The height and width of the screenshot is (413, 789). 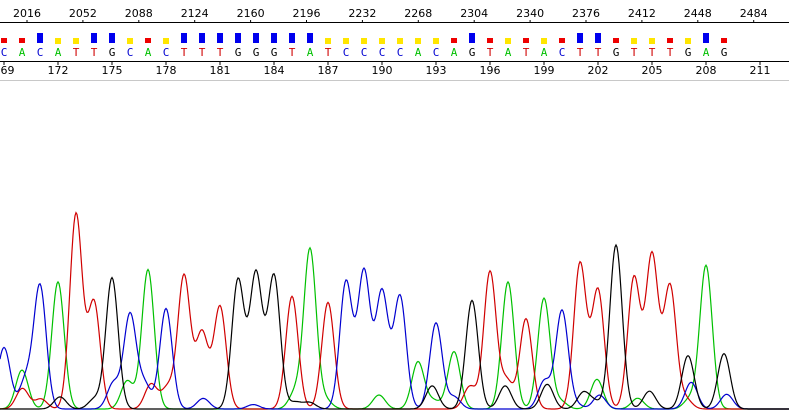 What do you see at coordinates (382, 70) in the screenshot?
I see `base-position-label: 190` at bounding box center [382, 70].